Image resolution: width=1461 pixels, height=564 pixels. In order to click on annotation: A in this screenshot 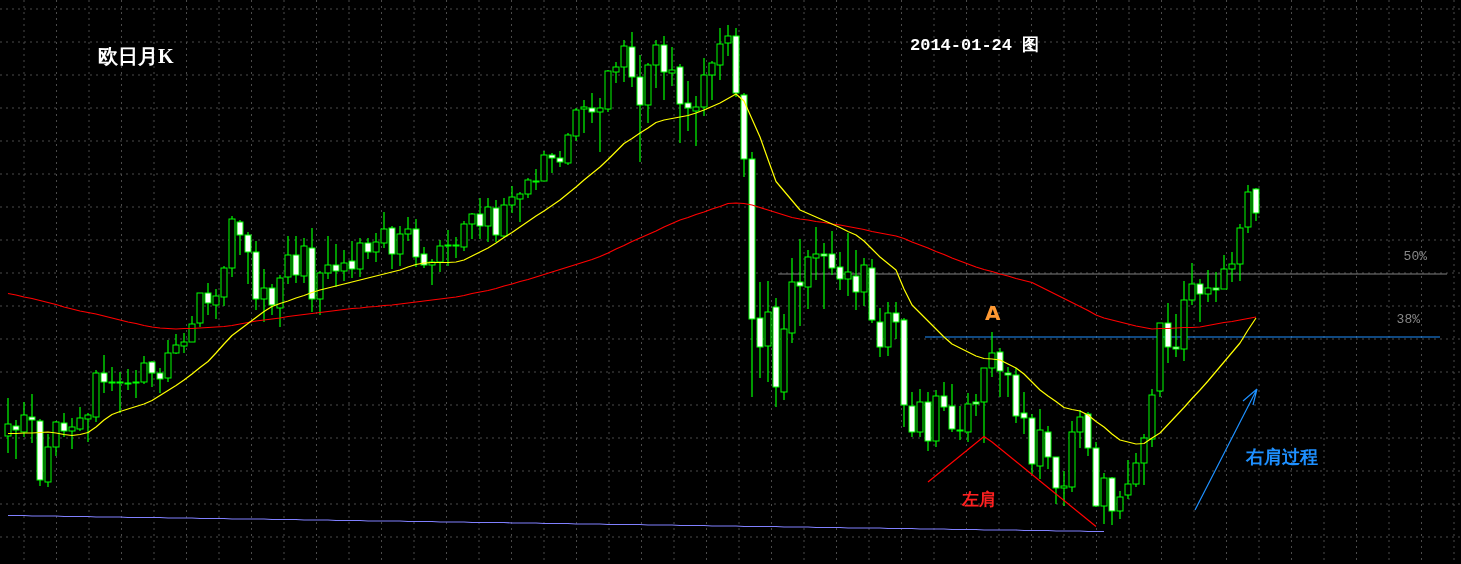, I will do `click(993, 313)`.